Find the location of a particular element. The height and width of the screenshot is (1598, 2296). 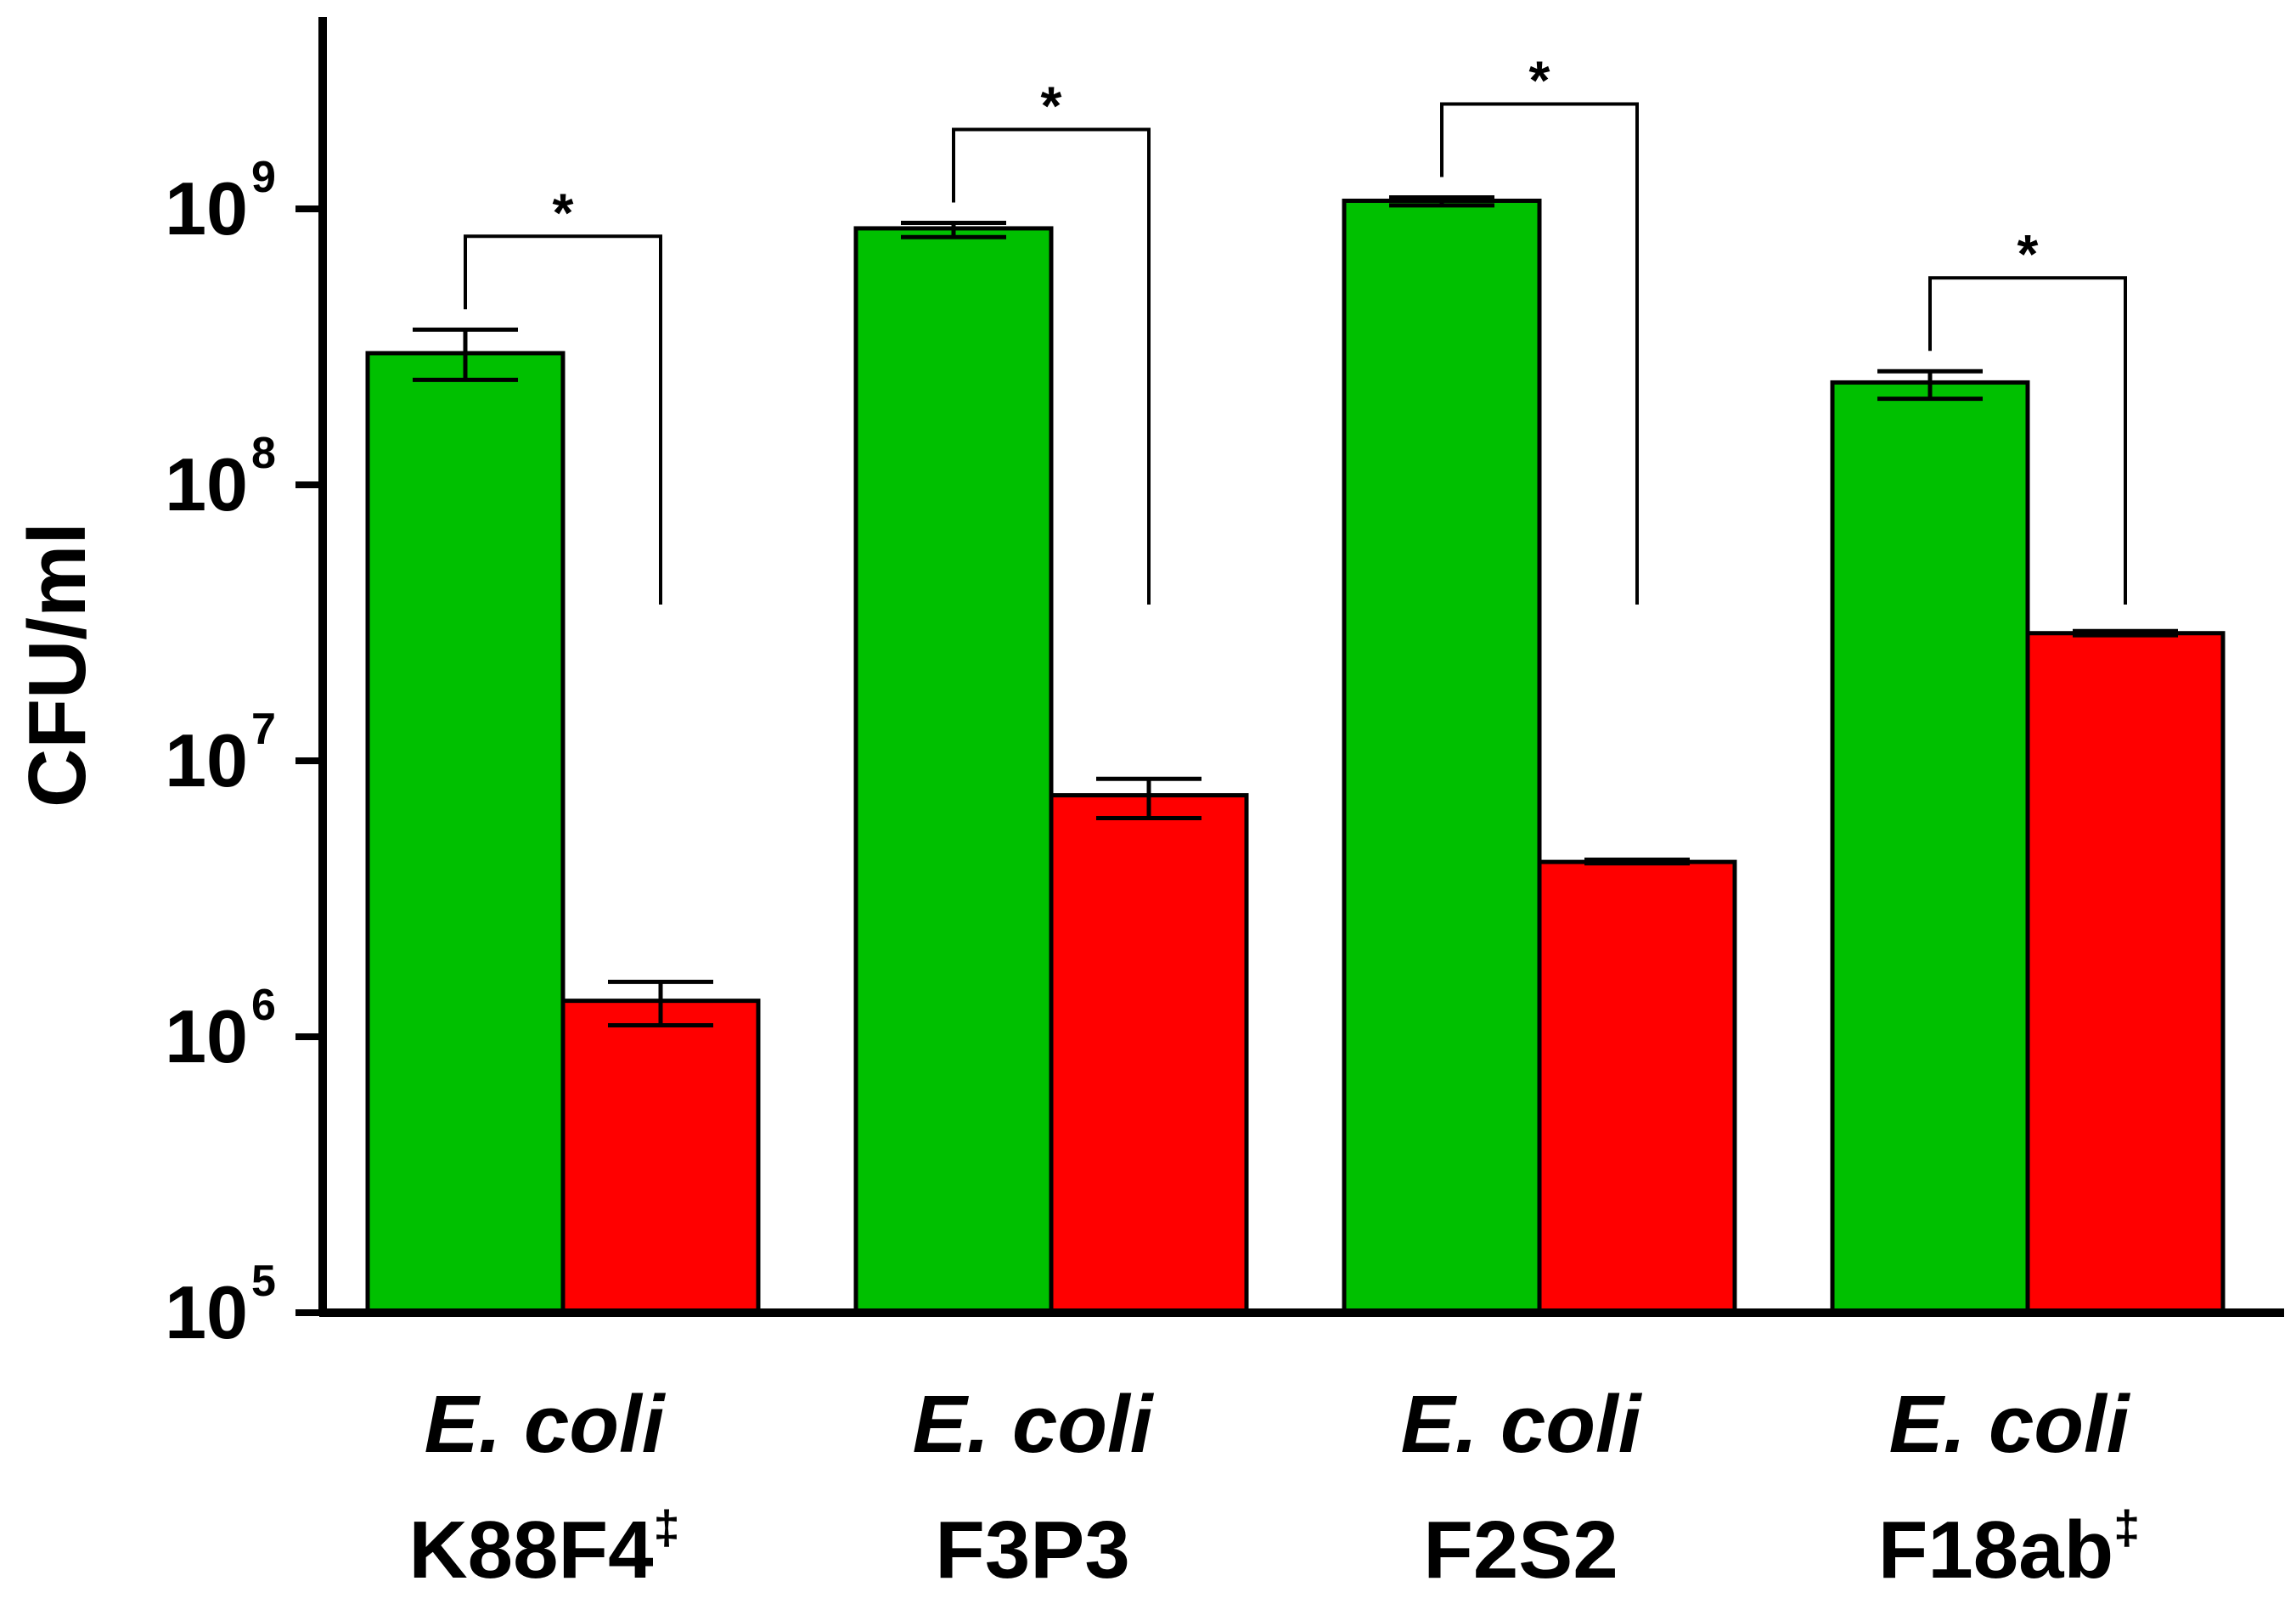

y-tick-exponent: 7 is located at coordinates (263, 730).